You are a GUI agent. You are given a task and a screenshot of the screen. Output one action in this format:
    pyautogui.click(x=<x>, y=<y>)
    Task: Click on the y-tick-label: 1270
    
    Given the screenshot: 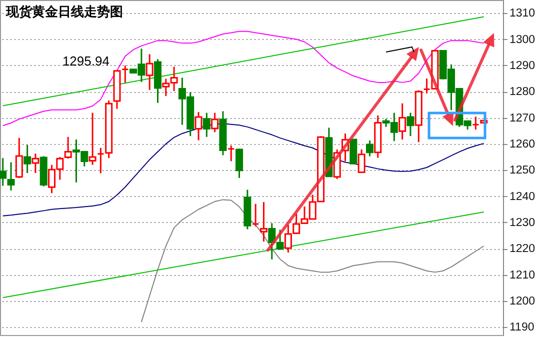 What is the action you would take?
    pyautogui.click(x=523, y=118)
    